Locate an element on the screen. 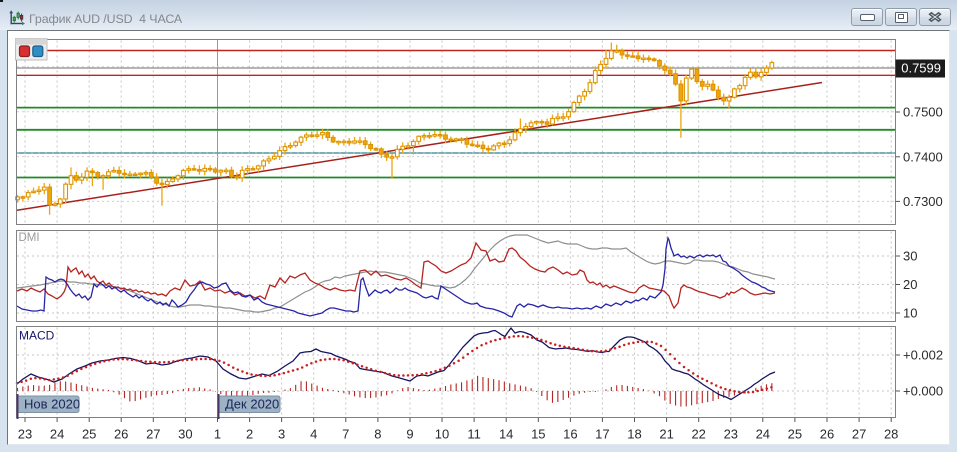 Image resolution: width=957 pixels, height=452 pixels. svg-text: 28 is located at coordinates (891, 434).